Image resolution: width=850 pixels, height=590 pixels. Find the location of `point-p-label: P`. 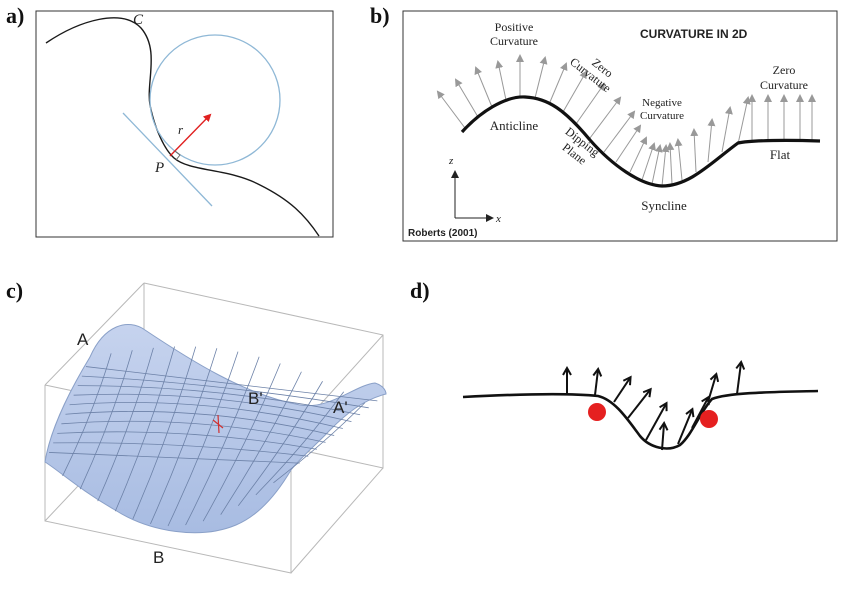

point-p-label: P is located at coordinates (159, 168).